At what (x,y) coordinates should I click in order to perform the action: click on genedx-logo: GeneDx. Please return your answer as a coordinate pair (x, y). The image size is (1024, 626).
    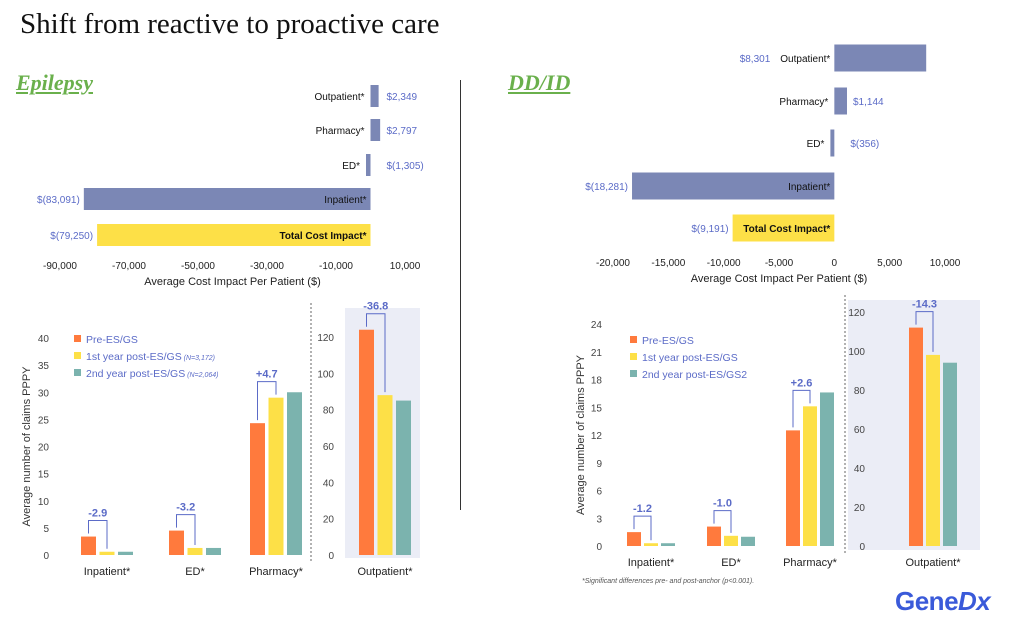
    Looking at the image, I should click on (943, 601).